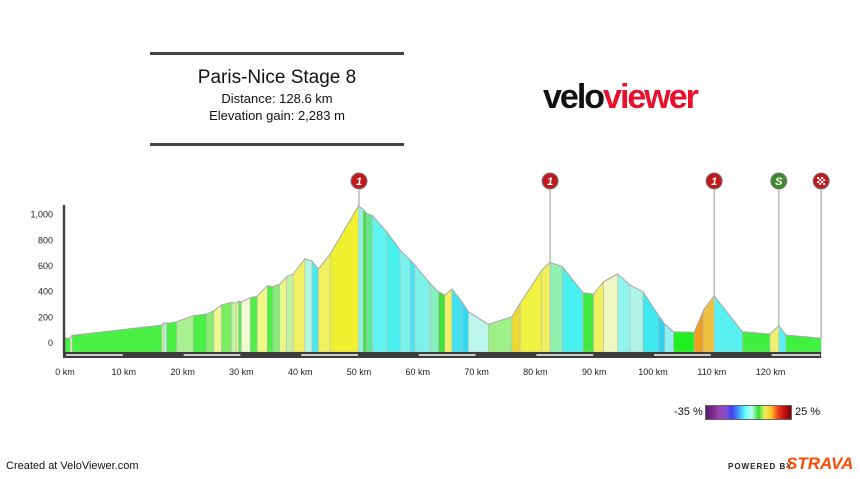  What do you see at coordinates (65, 372) in the screenshot?
I see `x-tick-label: 0 km` at bounding box center [65, 372].